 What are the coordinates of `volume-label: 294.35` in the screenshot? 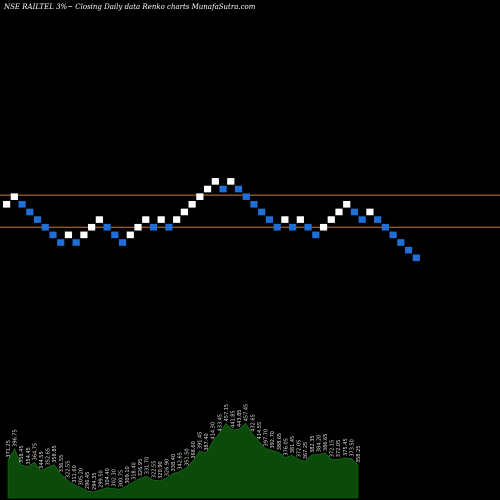 It's located at (95, 481).